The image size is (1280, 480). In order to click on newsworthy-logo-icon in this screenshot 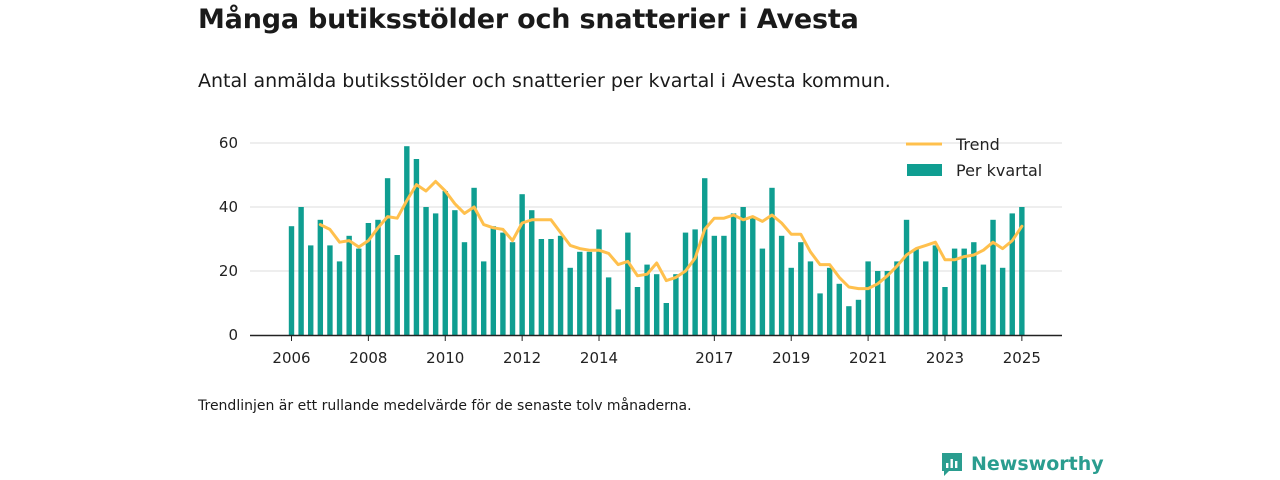, I will do `click(952, 464)`.